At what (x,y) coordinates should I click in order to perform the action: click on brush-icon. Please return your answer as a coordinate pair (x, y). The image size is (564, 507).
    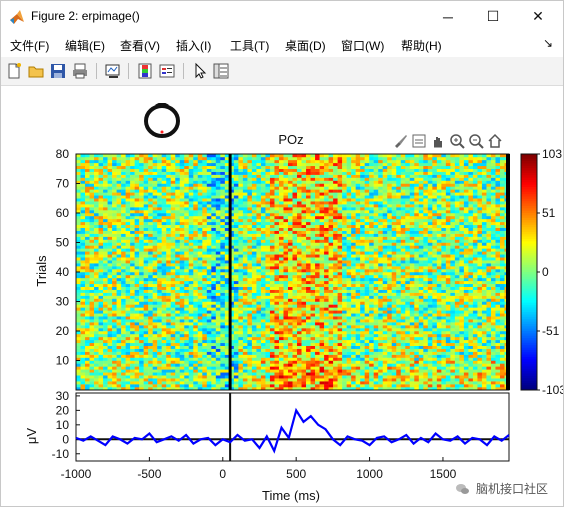
    Looking at the image, I should click on (400, 141).